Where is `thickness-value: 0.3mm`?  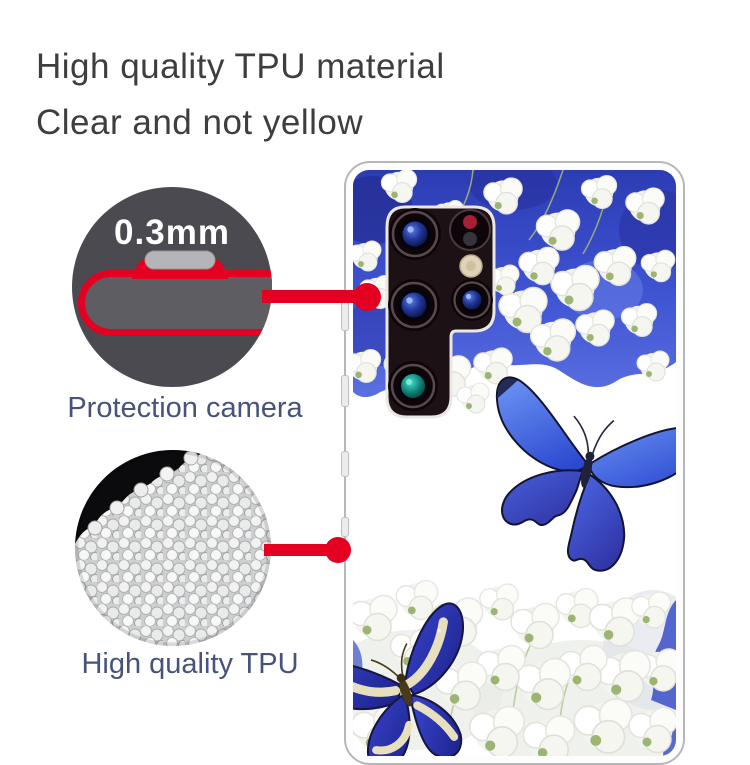 thickness-value: 0.3mm is located at coordinates (172, 232).